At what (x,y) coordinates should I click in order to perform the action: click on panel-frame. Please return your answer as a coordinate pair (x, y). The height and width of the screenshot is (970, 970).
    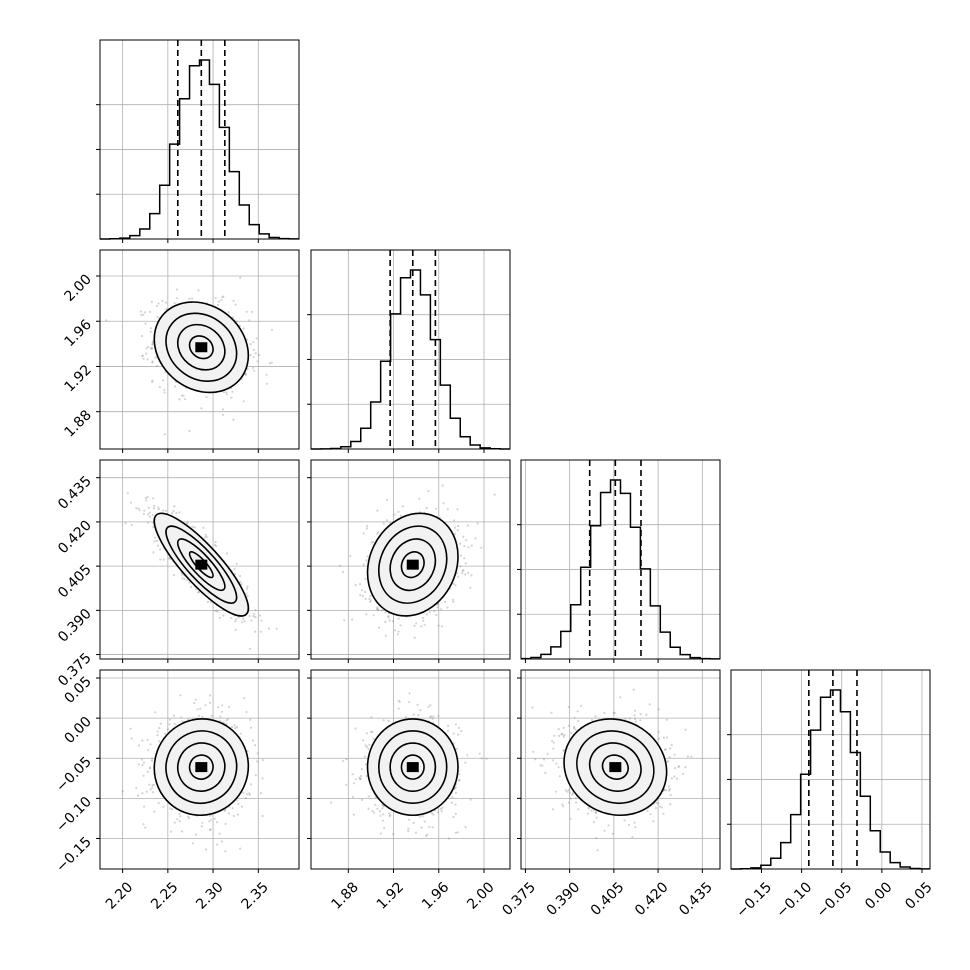
    Looking at the image, I should click on (199, 349).